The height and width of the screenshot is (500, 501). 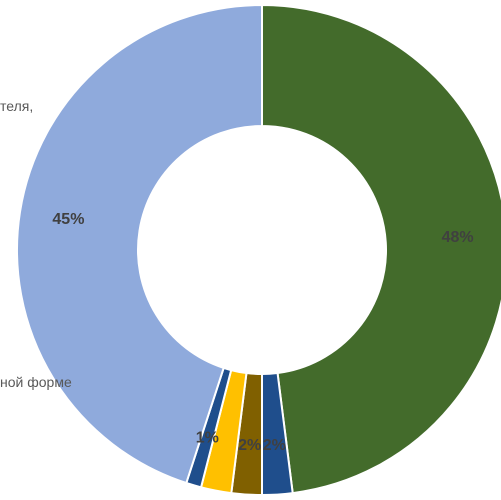 What do you see at coordinates (249, 445) in the screenshot?
I see `slice-label-2: 2%` at bounding box center [249, 445].